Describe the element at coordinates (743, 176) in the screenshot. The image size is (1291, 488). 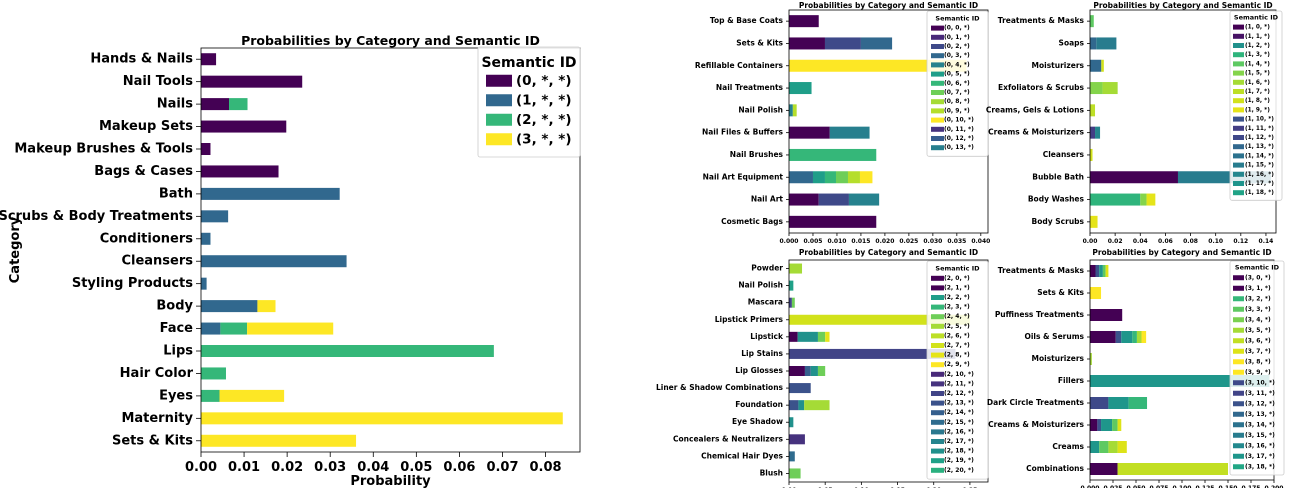
I see `y-tick-label: Nail Art Equipment` at that location.